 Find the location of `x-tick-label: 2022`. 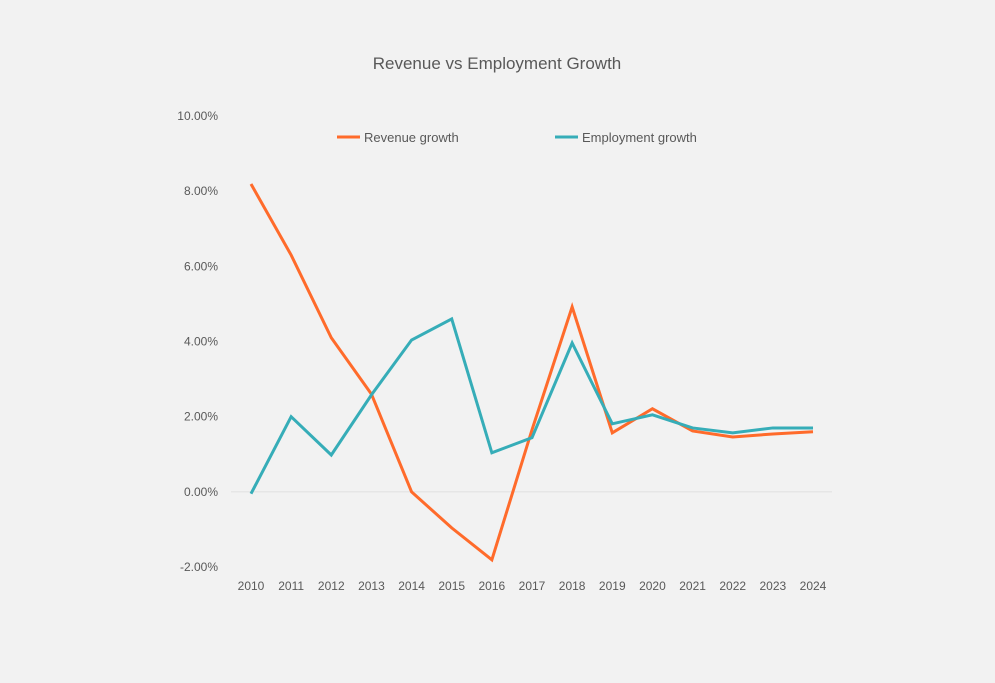

x-tick-label: 2022 is located at coordinates (732, 586).